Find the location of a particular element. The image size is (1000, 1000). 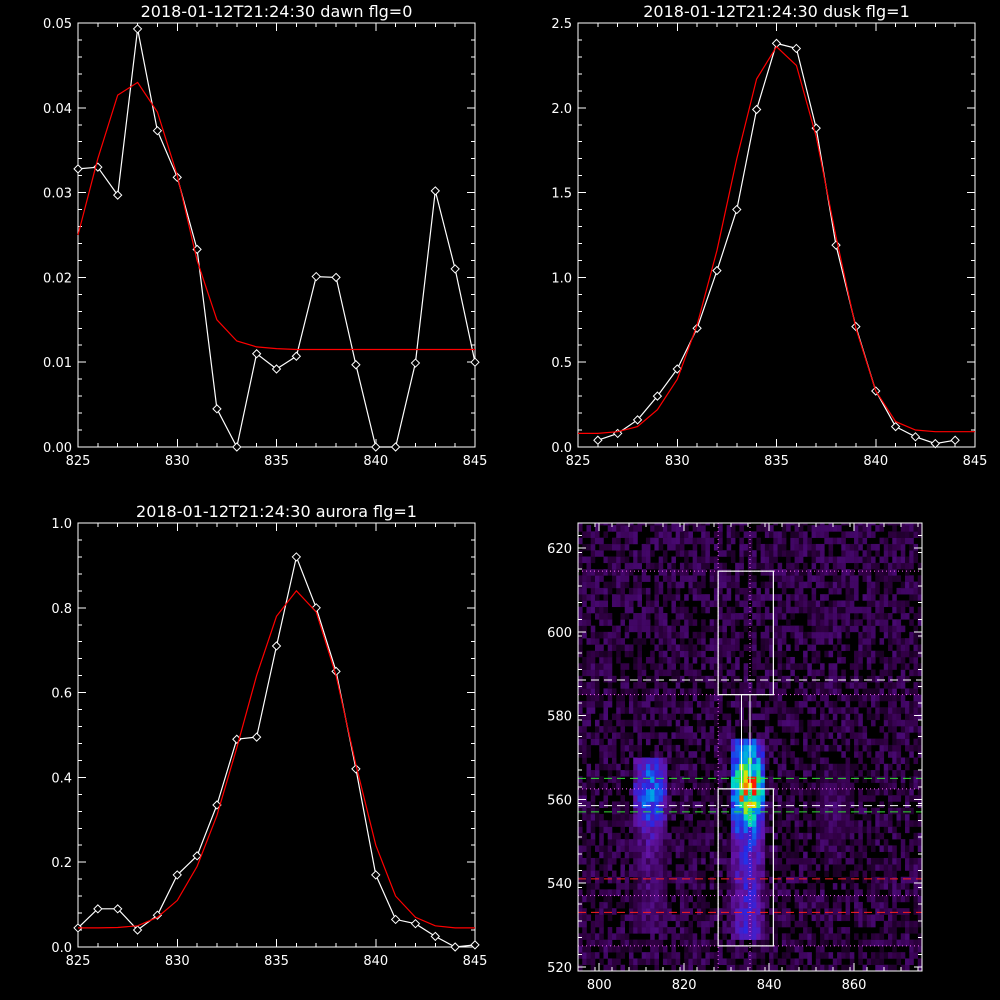

y-tick-label: 560 is located at coordinates (559, 800).